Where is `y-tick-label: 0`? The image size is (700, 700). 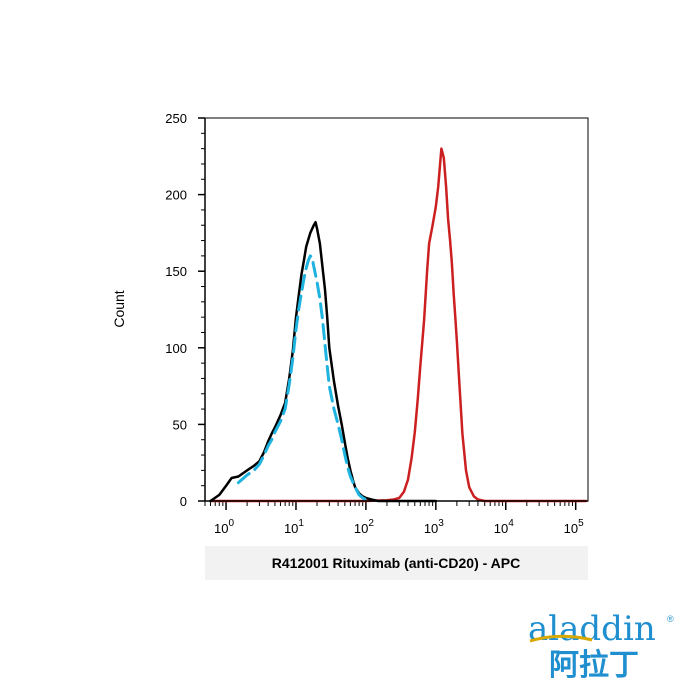
y-tick-label: 0 is located at coordinates (183, 501).